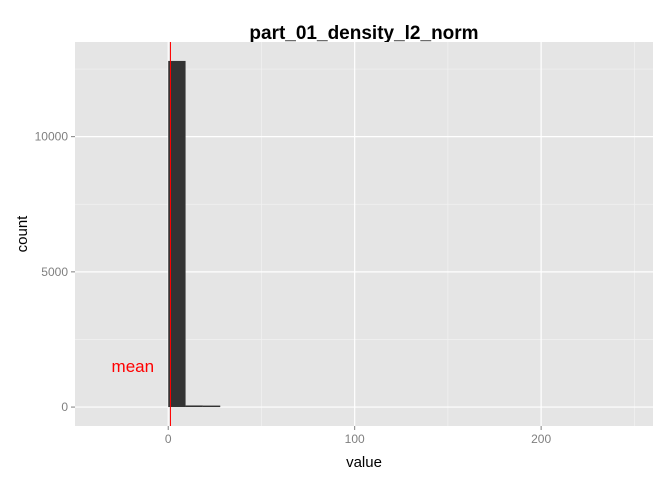 The height and width of the screenshot is (480, 672). Describe the element at coordinates (52, 137) in the screenshot. I see `y-tick-label: 10000` at that location.